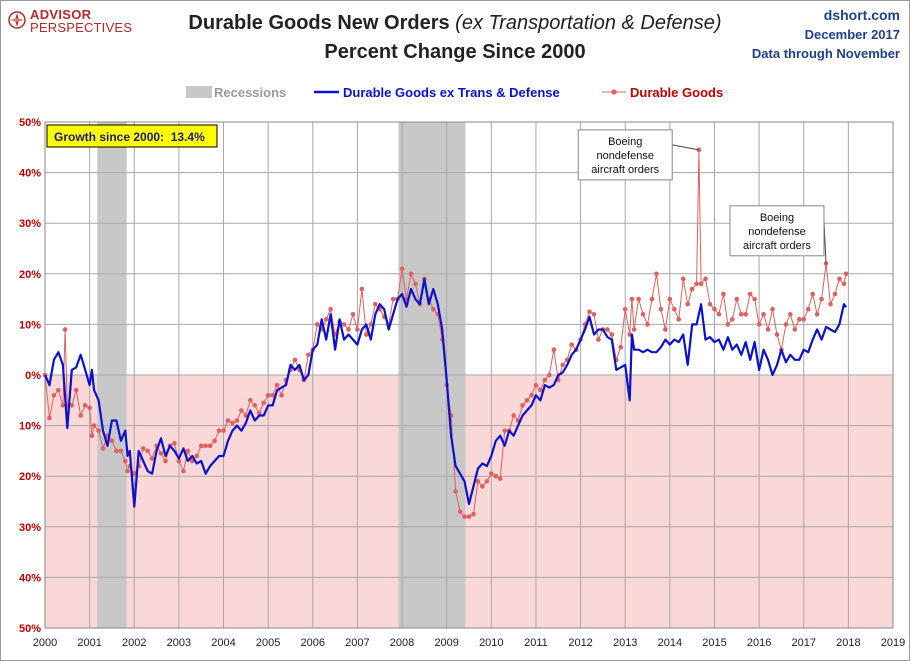 The height and width of the screenshot is (661, 910). What do you see at coordinates (670, 643) in the screenshot?
I see `x-tick-label: 2014` at bounding box center [670, 643].